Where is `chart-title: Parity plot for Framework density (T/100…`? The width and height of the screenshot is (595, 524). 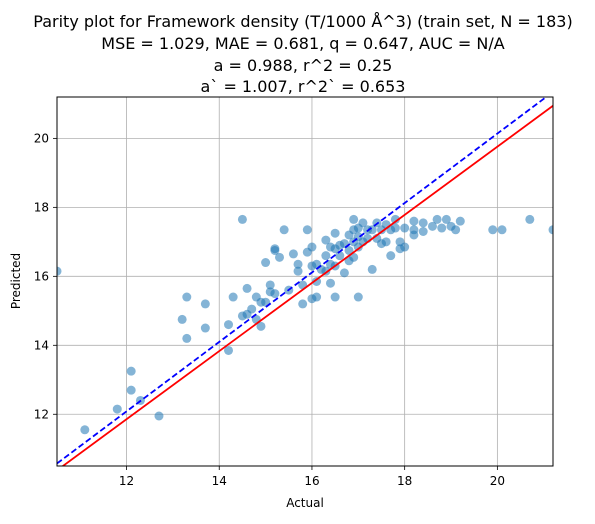 chart-title: Parity plot for Framework density (T/100… is located at coordinates (302, 54).